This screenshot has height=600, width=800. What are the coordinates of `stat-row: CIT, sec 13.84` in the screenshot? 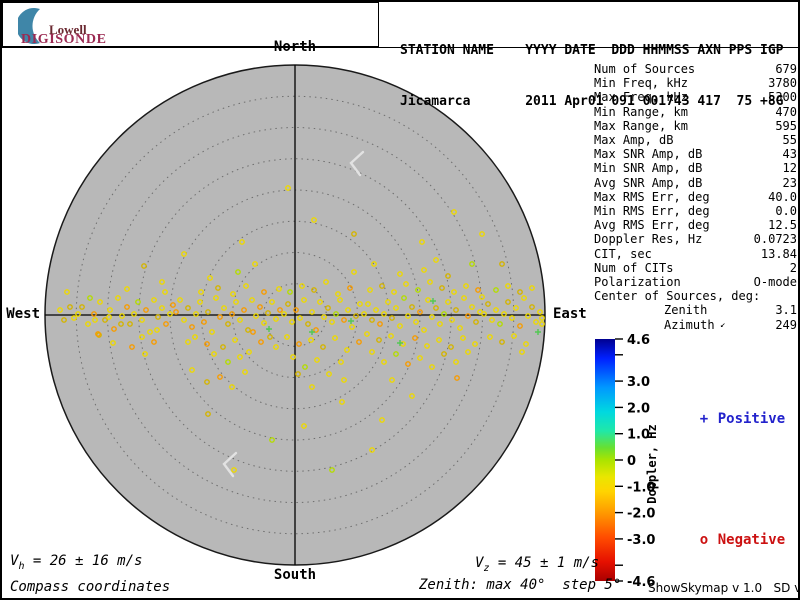 It's located at (695, 254).